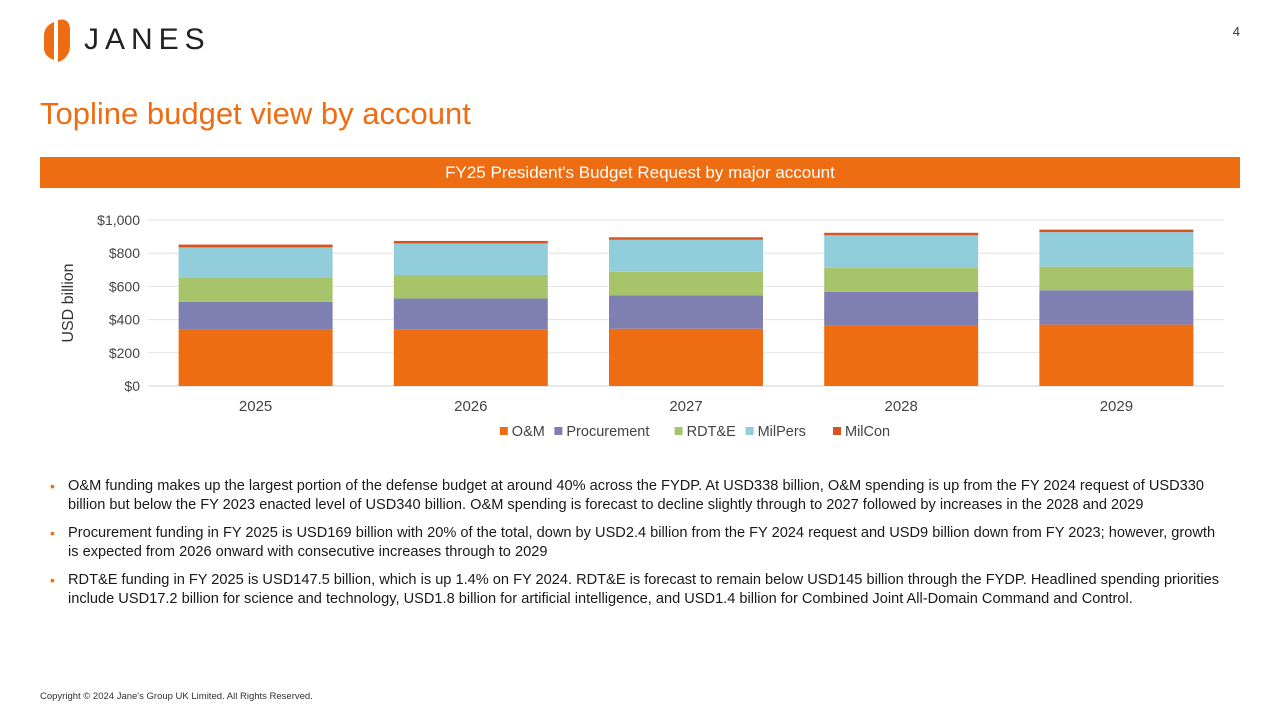  Describe the element at coordinates (255, 113) in the screenshot. I see `page-title: Topline budget view by account` at that location.